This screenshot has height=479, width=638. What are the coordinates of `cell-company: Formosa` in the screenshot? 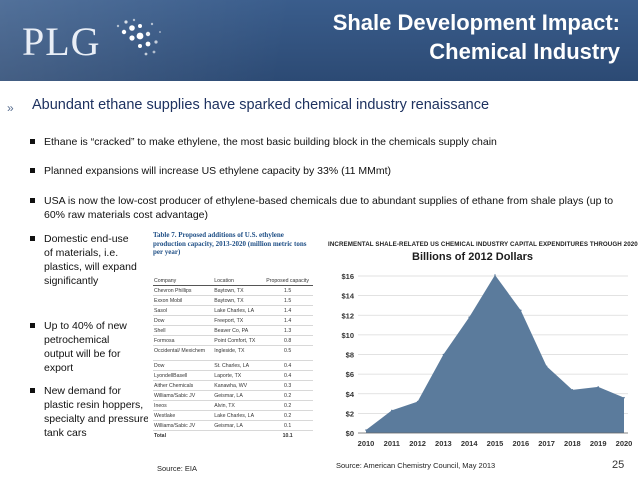 It's located at (183, 340).